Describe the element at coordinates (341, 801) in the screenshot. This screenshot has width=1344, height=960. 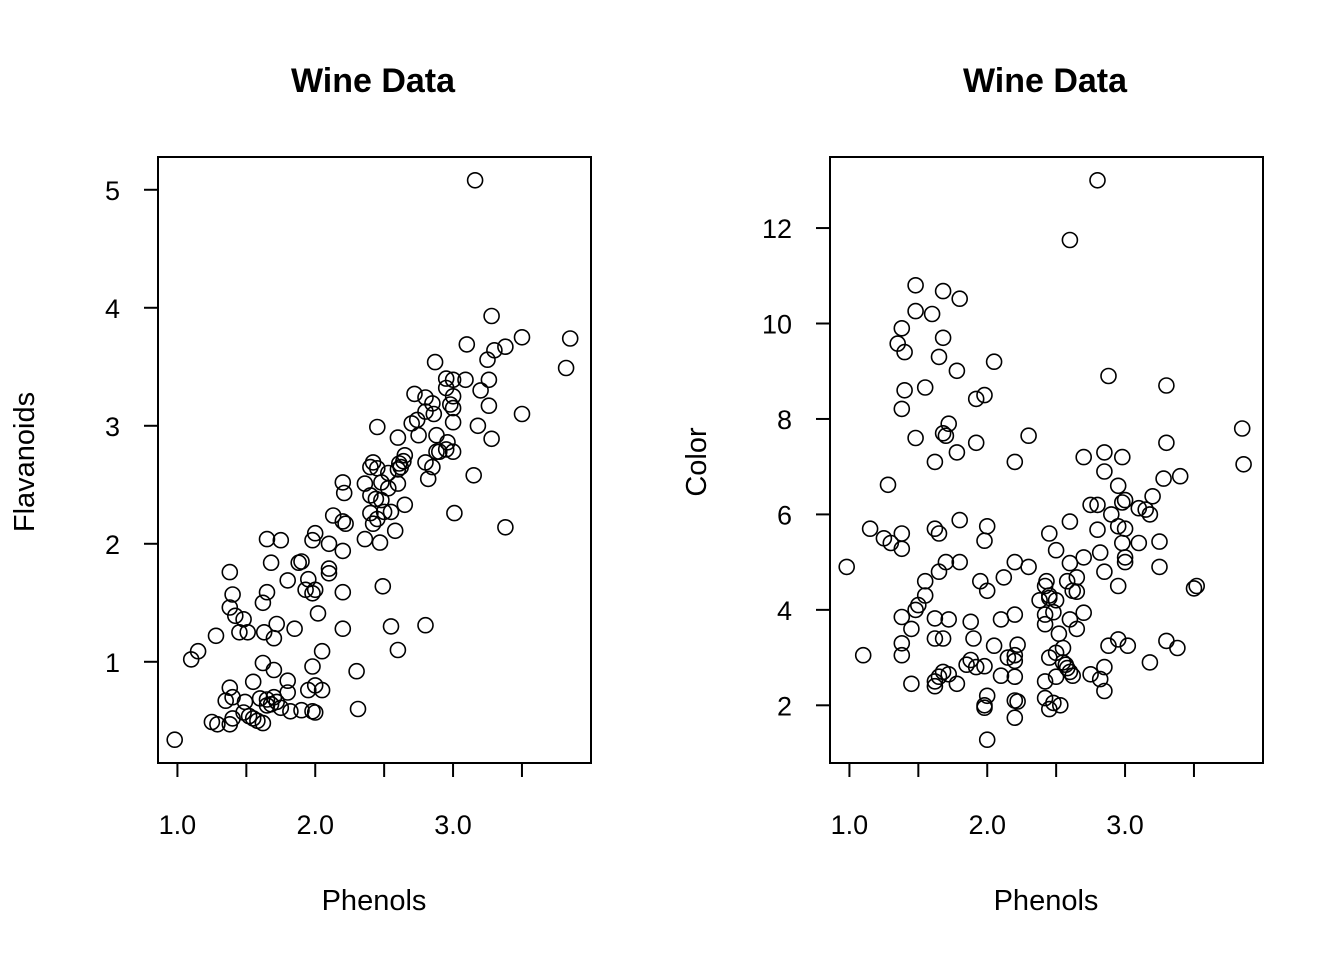
I see `x-axis: 1.0 2.0 3.0` at that location.